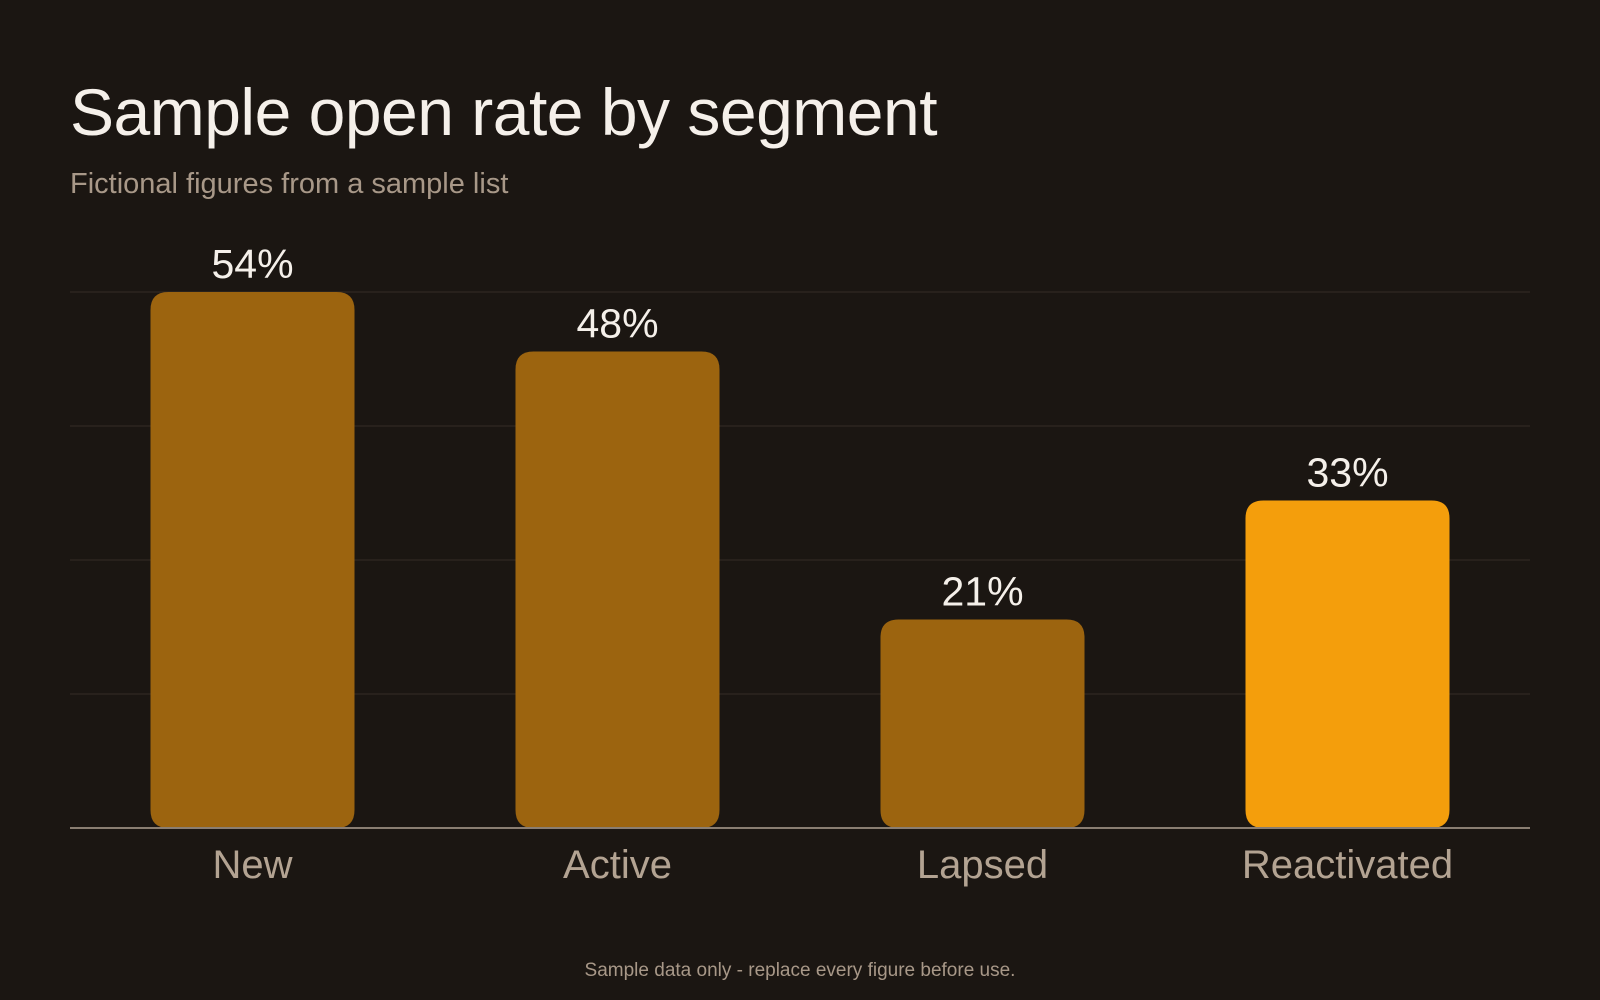  I want to click on value-label: 48%, so click(617, 324).